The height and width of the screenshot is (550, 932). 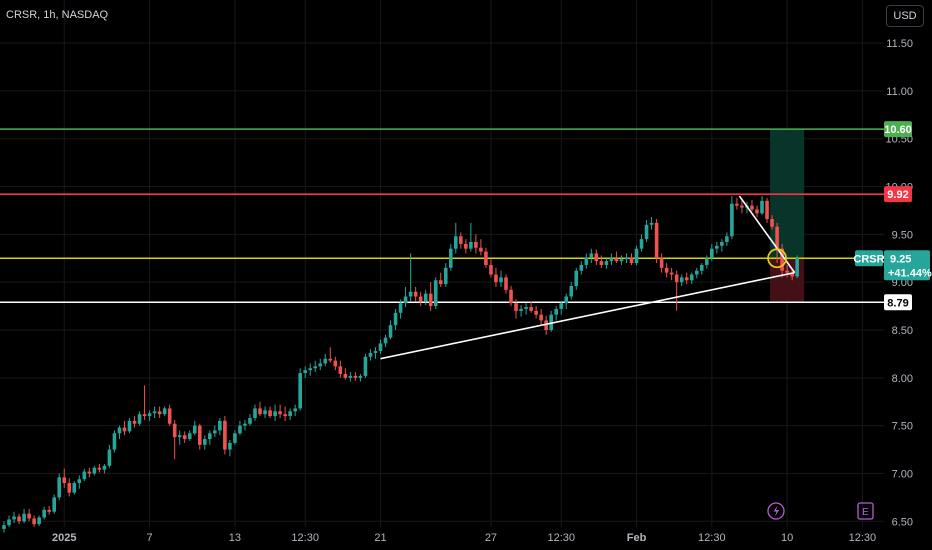 I want to click on last-price-change: +41.44%, so click(x=910, y=273).